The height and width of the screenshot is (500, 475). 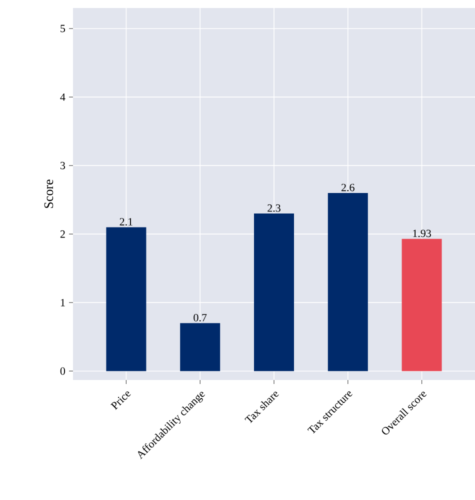 What do you see at coordinates (63, 97) in the screenshot?
I see `y-tick-label: 4` at bounding box center [63, 97].